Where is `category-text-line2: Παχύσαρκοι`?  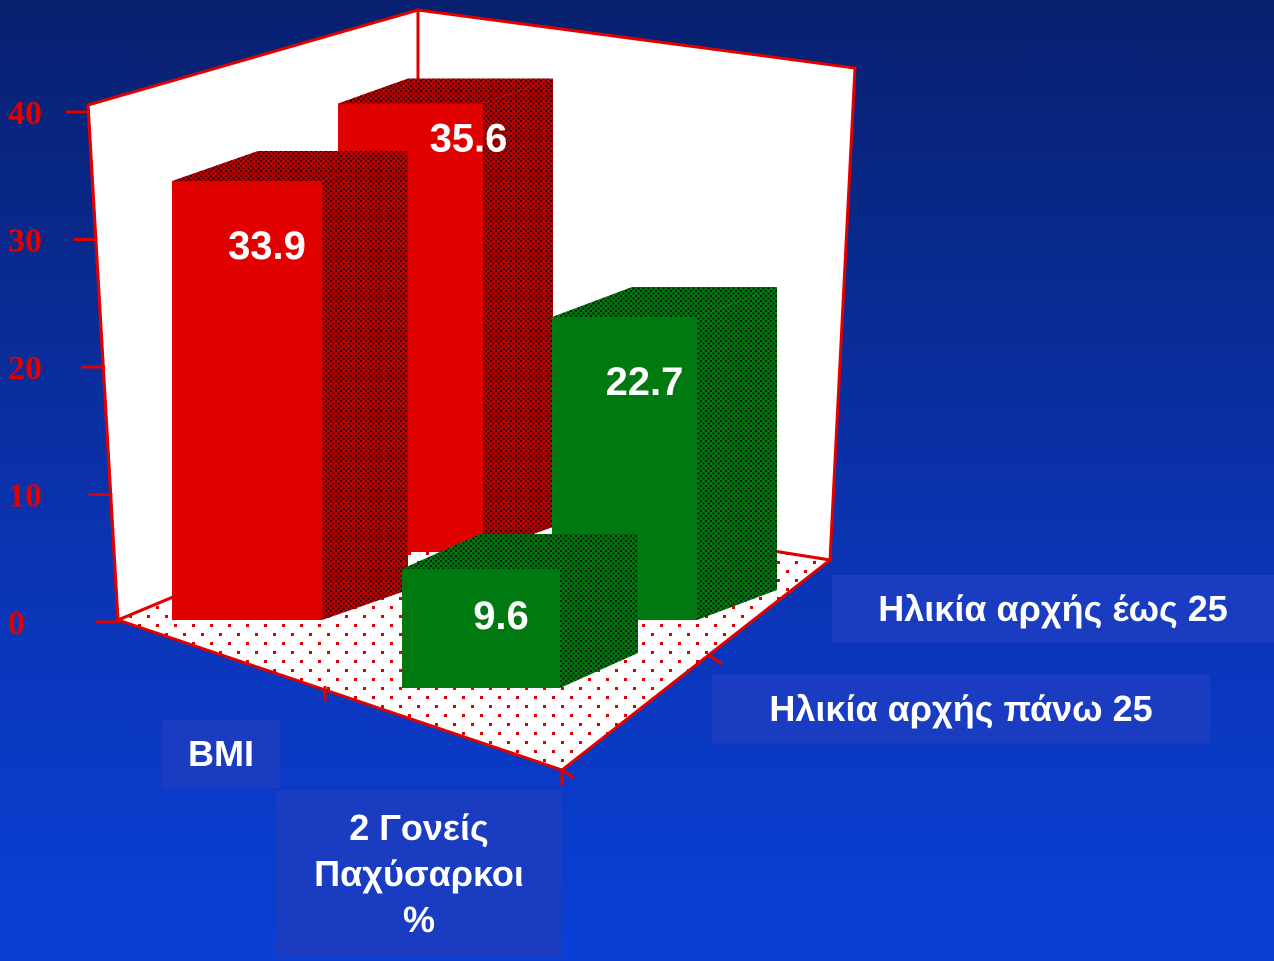
category-text-line2: Παχύσαρκοι is located at coordinates (419, 873).